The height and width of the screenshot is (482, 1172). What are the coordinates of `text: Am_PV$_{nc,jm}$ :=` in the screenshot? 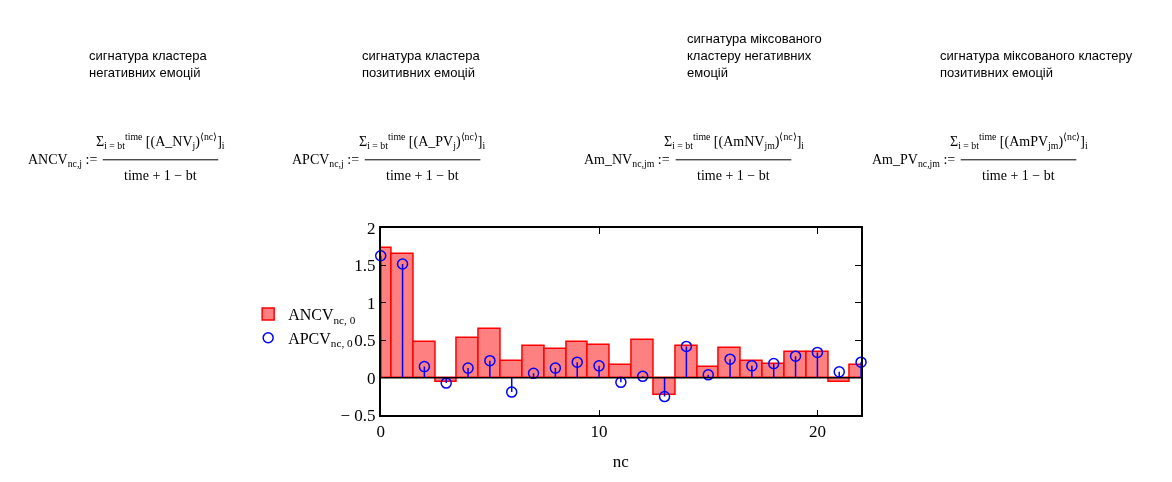 It's located at (914, 160).